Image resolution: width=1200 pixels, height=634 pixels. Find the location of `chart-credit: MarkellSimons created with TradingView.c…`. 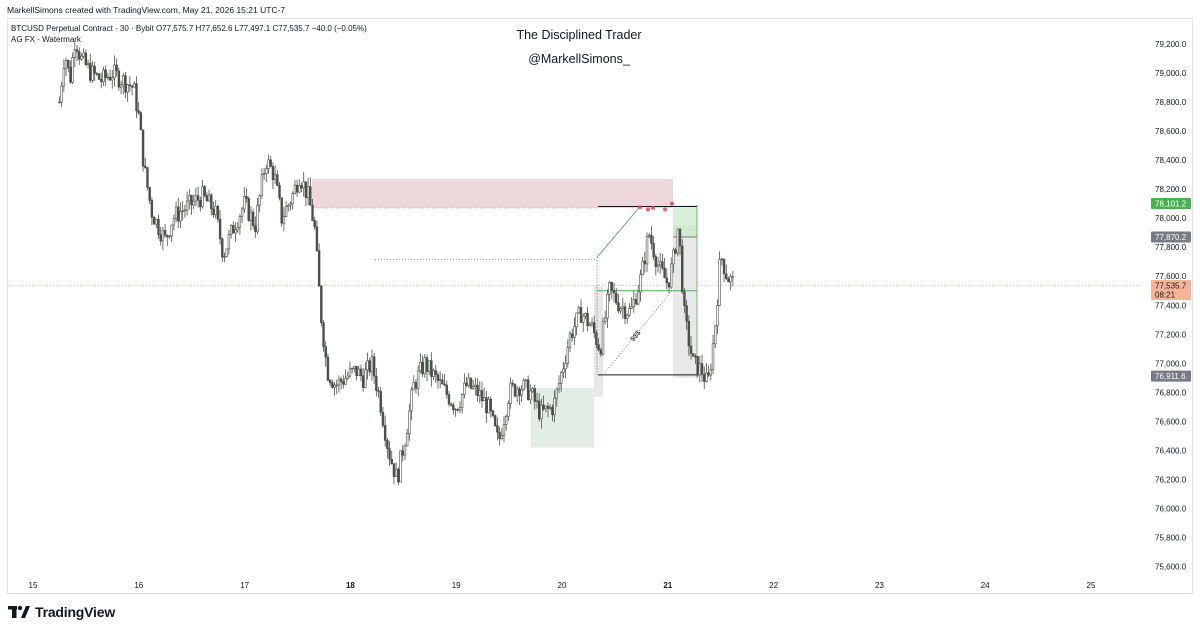

chart-credit: MarkellSimons created with TradingView.c… is located at coordinates (146, 10).